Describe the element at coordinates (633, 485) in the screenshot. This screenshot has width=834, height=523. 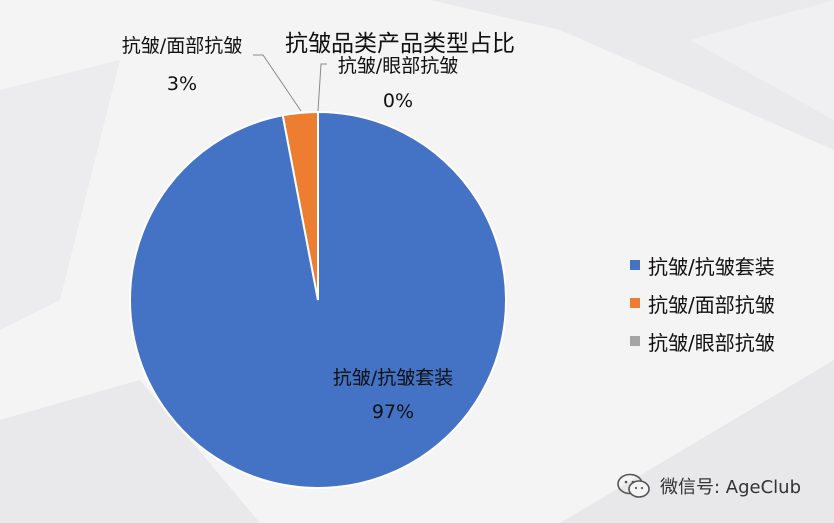
I see `wechat-icon` at that location.